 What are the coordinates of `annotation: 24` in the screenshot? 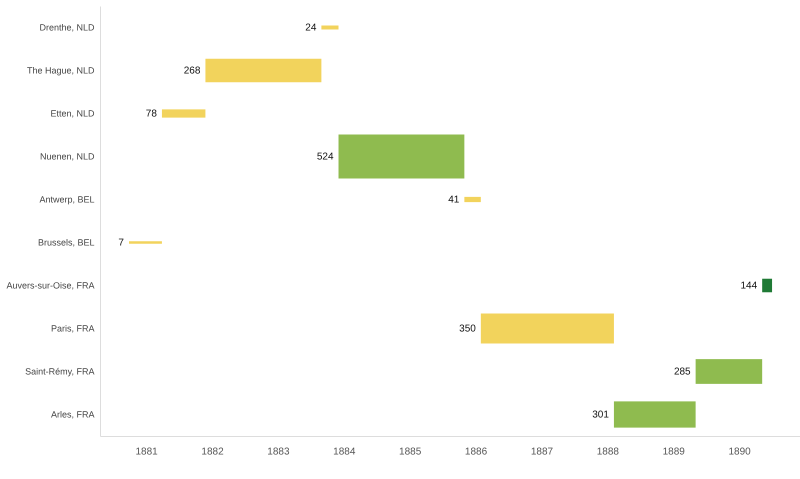 It's located at (311, 28).